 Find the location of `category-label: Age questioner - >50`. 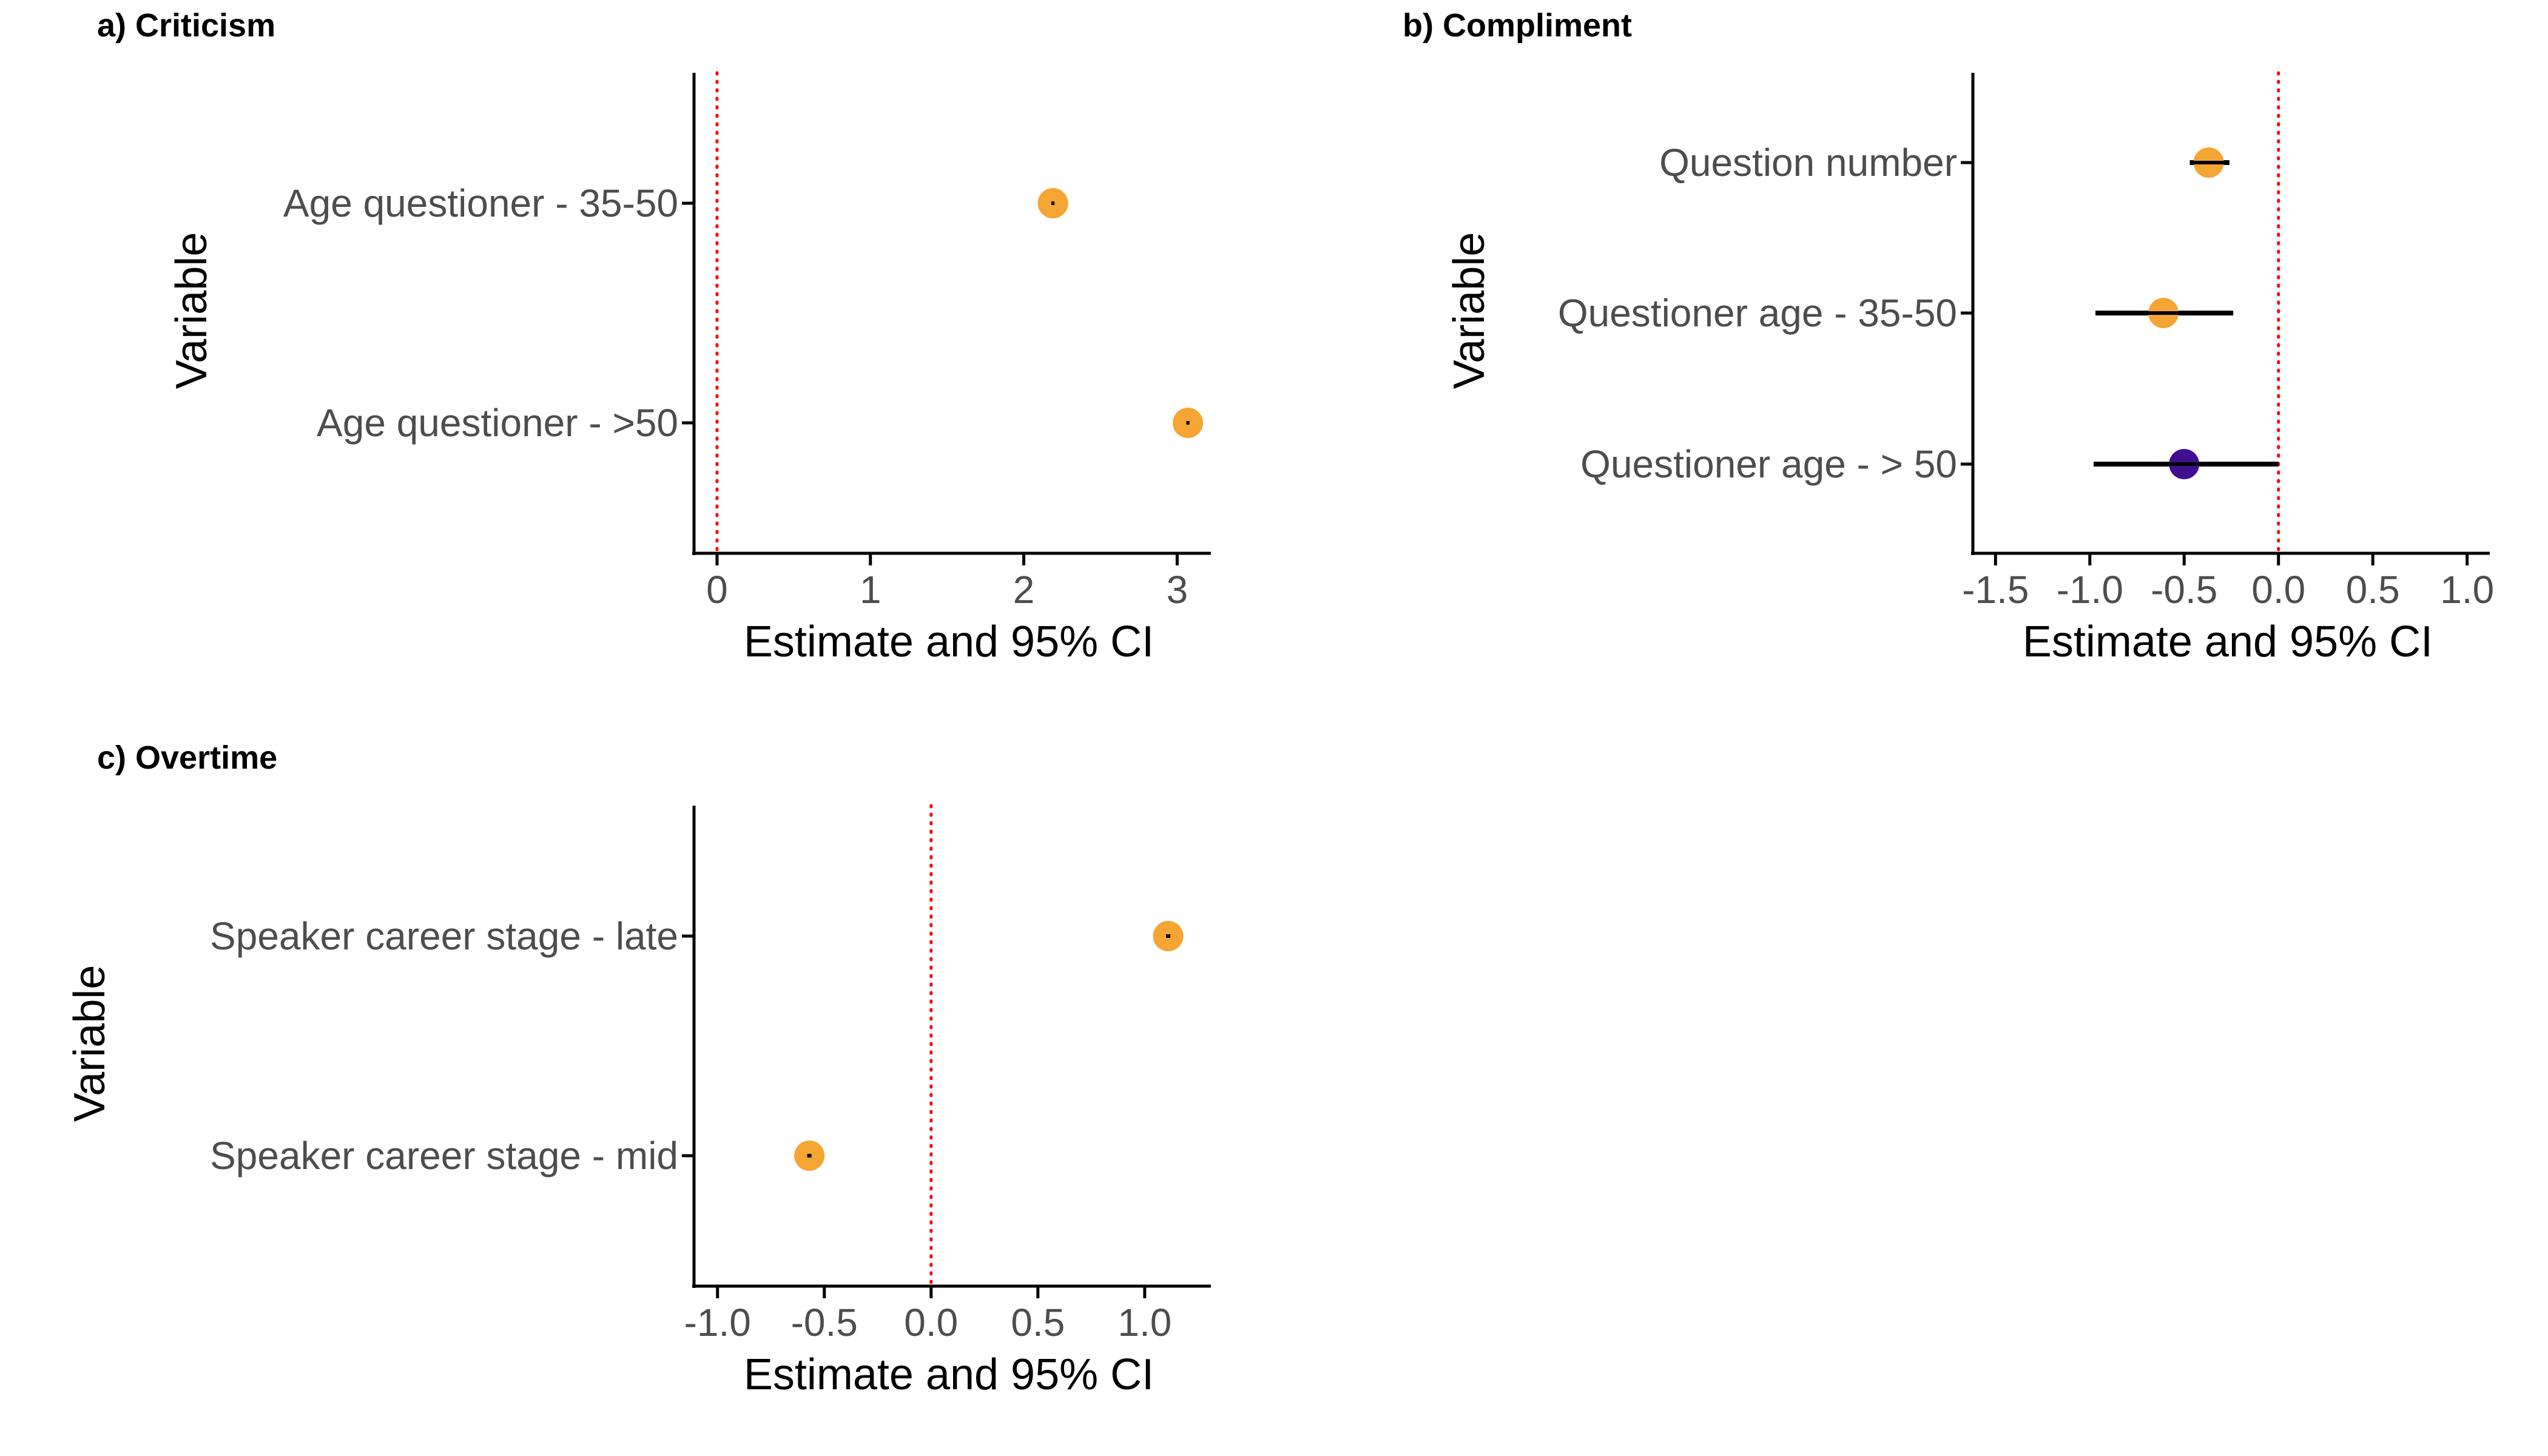

category-label: Age questioner - >50 is located at coordinates (497, 423).